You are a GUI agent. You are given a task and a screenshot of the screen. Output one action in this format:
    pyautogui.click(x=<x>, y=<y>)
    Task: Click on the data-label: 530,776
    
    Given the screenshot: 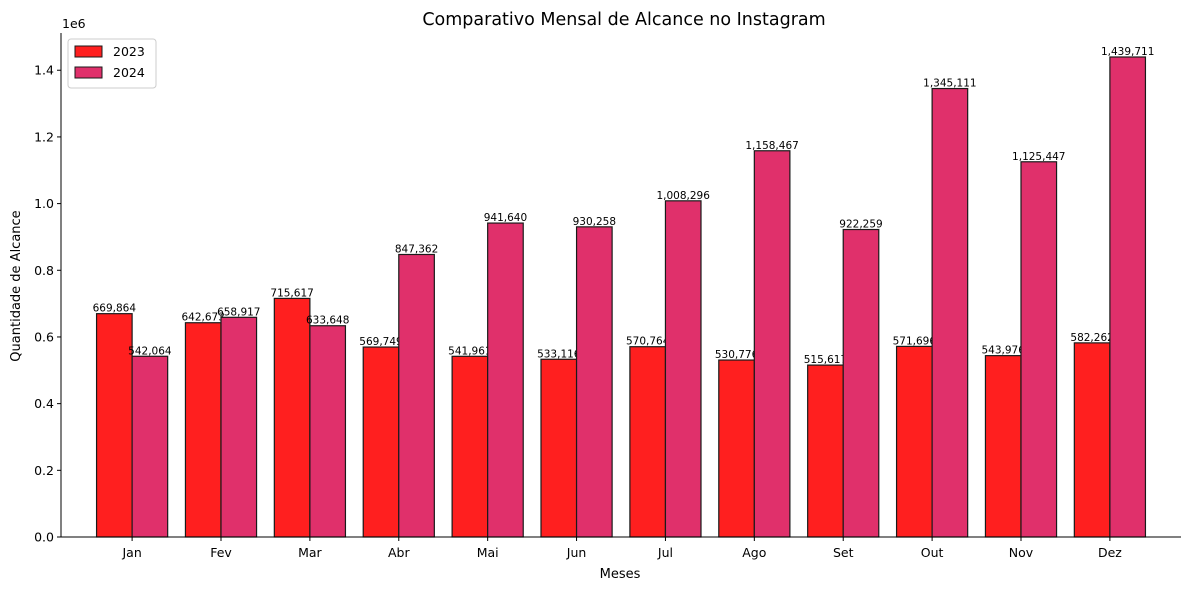 What is the action you would take?
    pyautogui.click(x=737, y=355)
    